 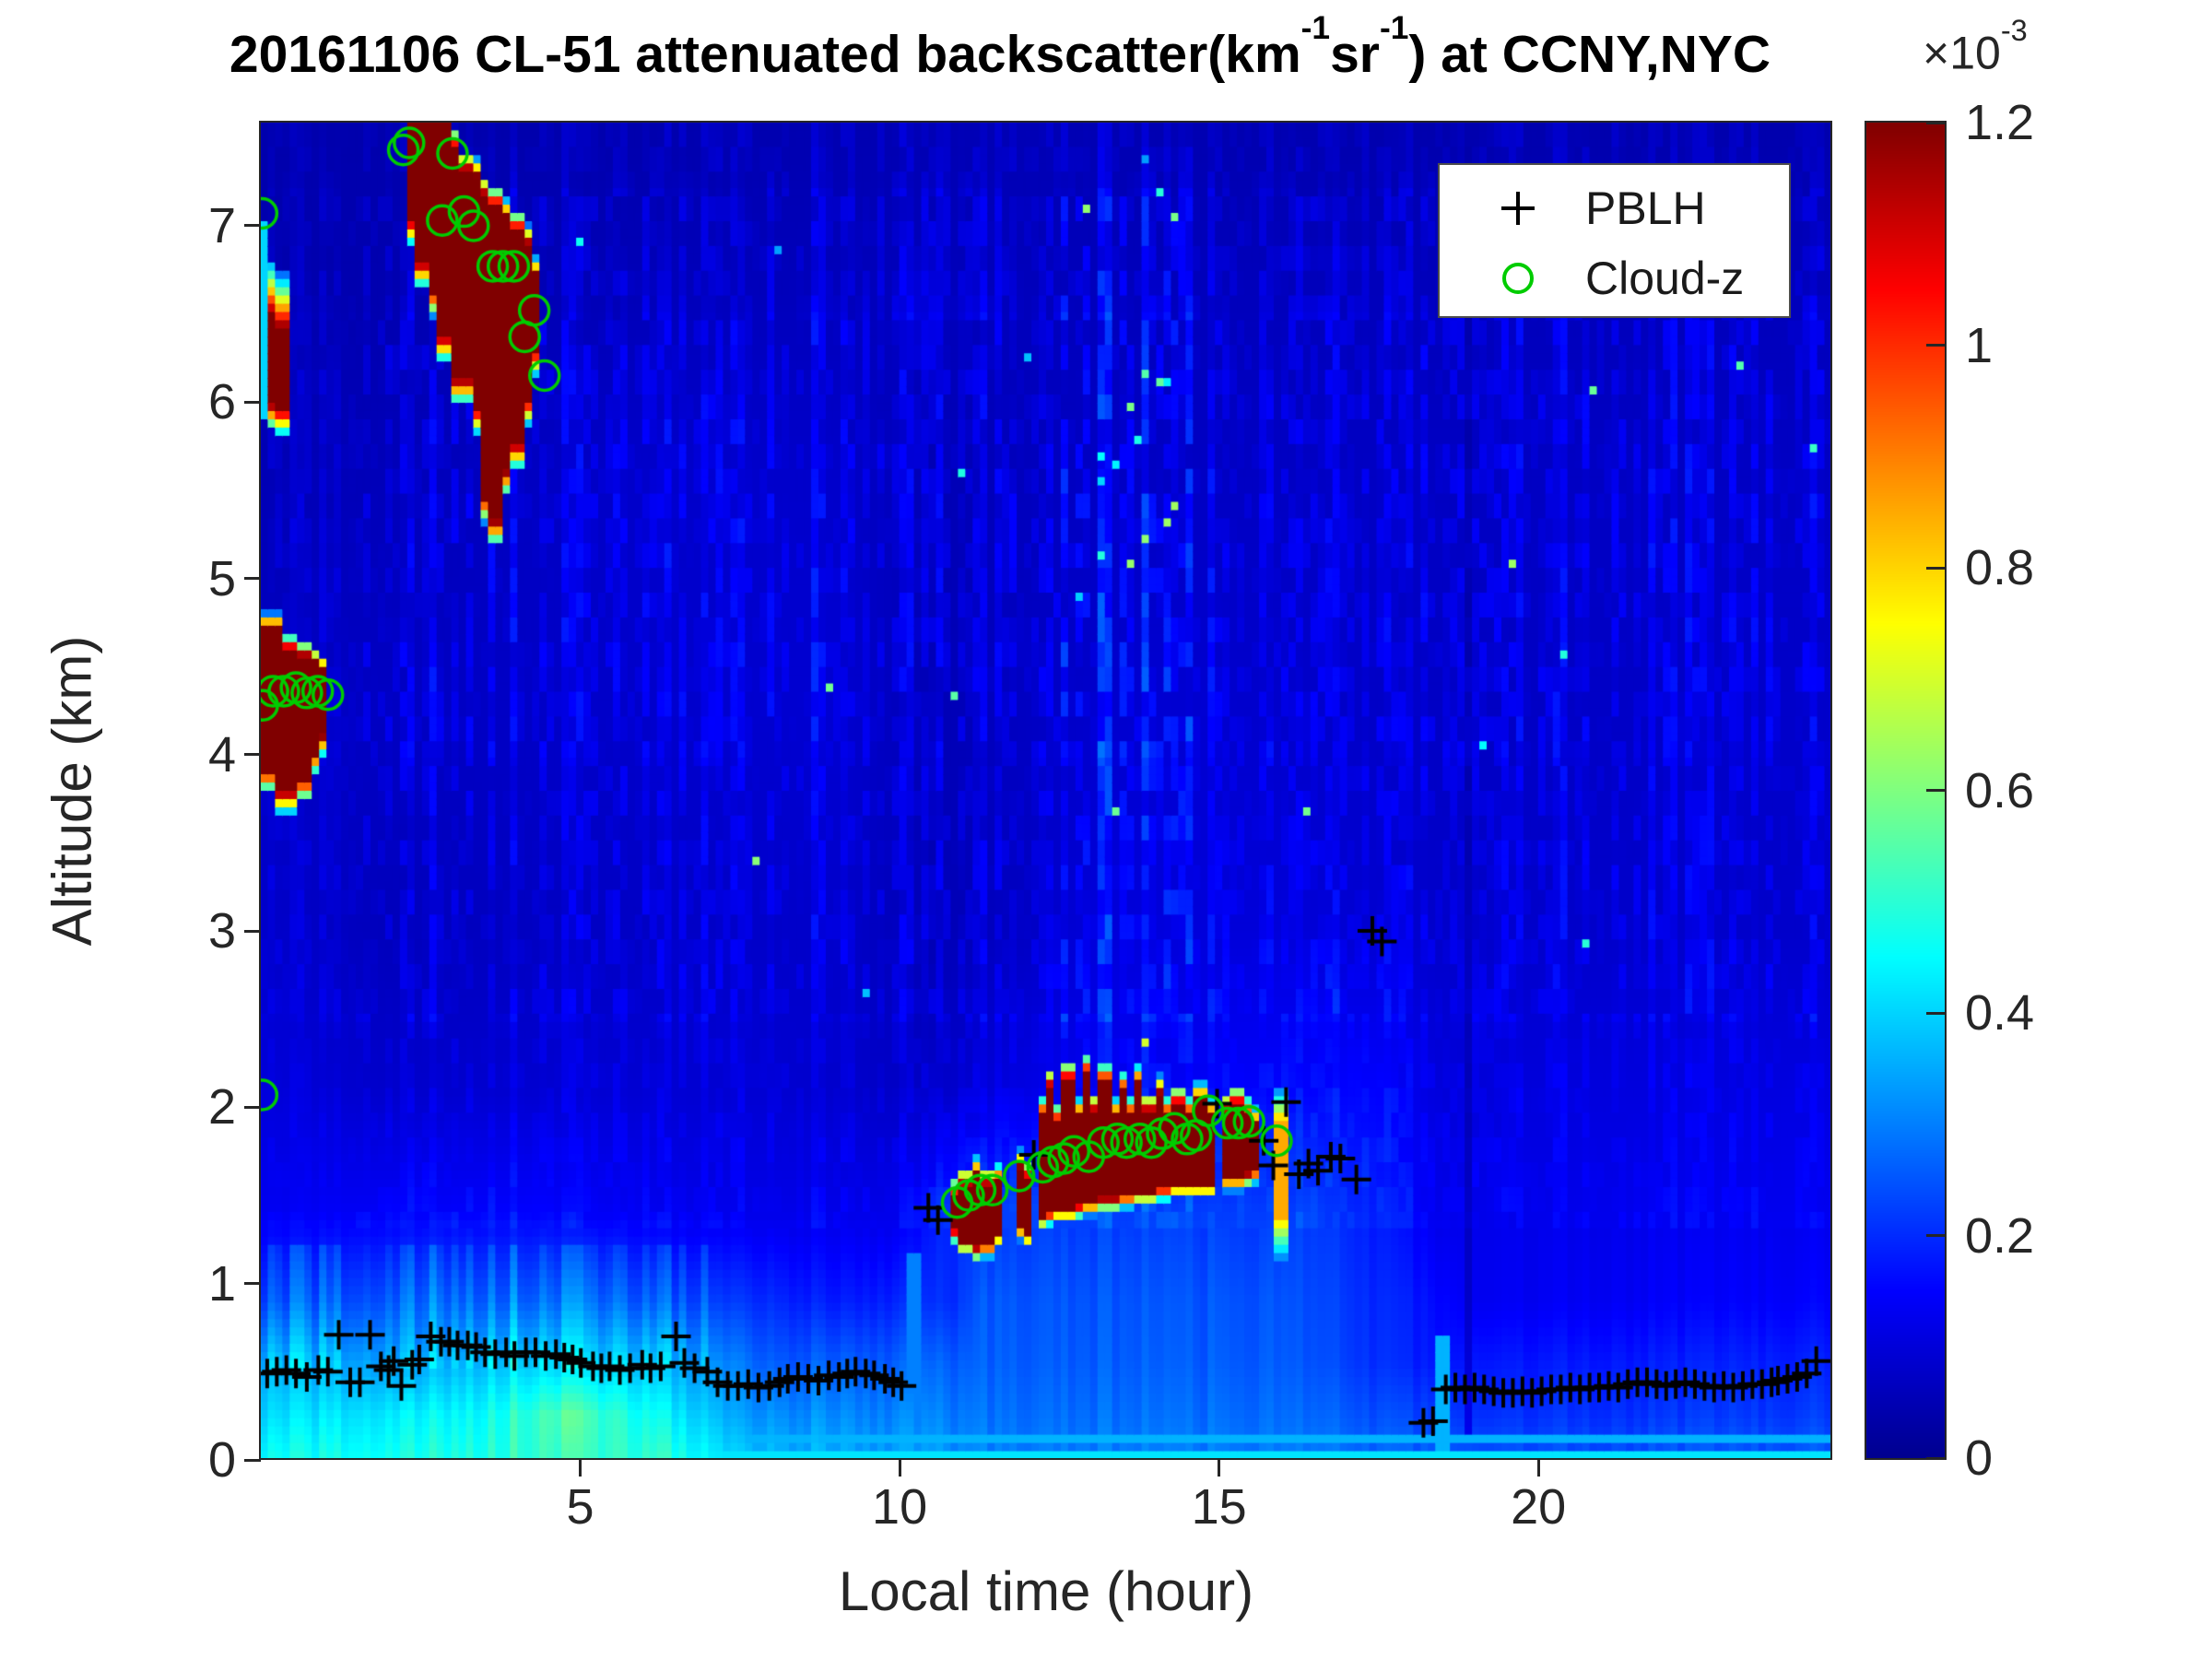 I want to click on y-tick-label: 7, so click(x=221, y=225).